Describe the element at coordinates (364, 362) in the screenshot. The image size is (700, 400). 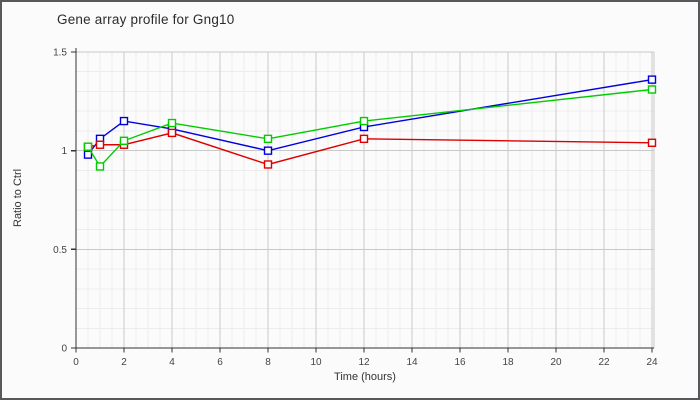
I see `svg-text: 12` at that location.